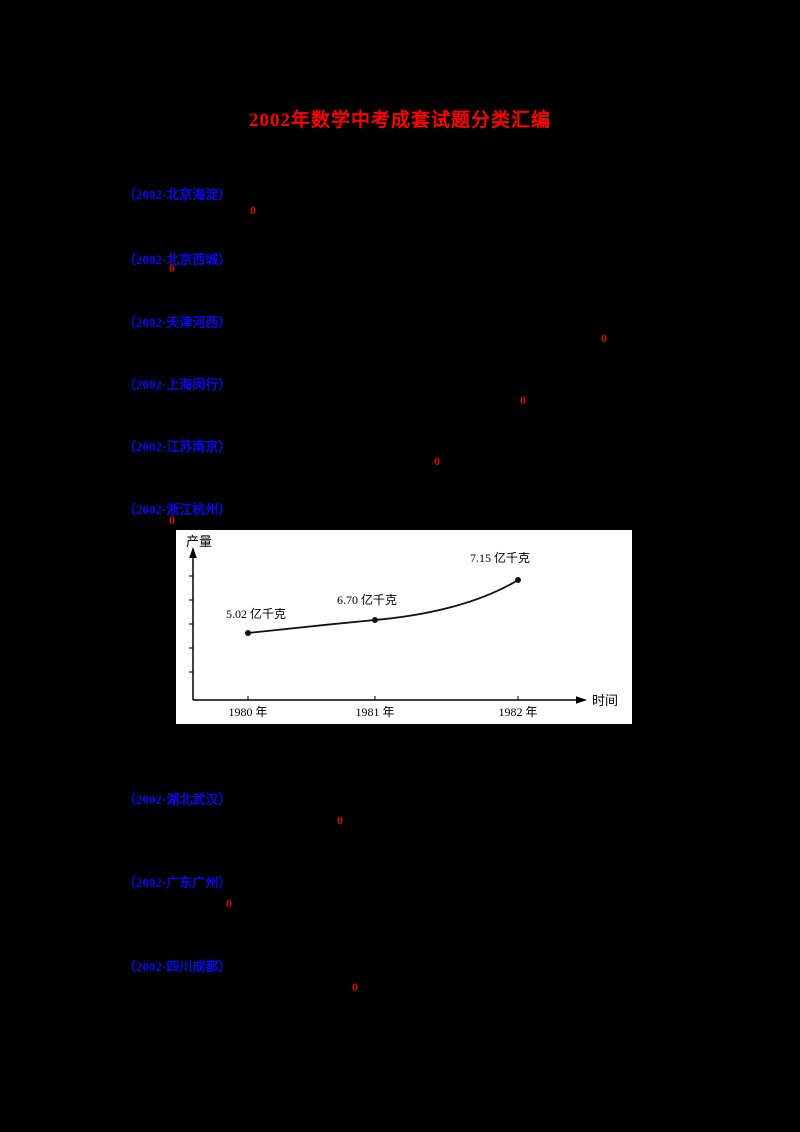 This screenshot has height=1132, width=800. Describe the element at coordinates (177, 194) in the screenshot. I see `question-source-tag: （2002·北京海淀）` at that location.